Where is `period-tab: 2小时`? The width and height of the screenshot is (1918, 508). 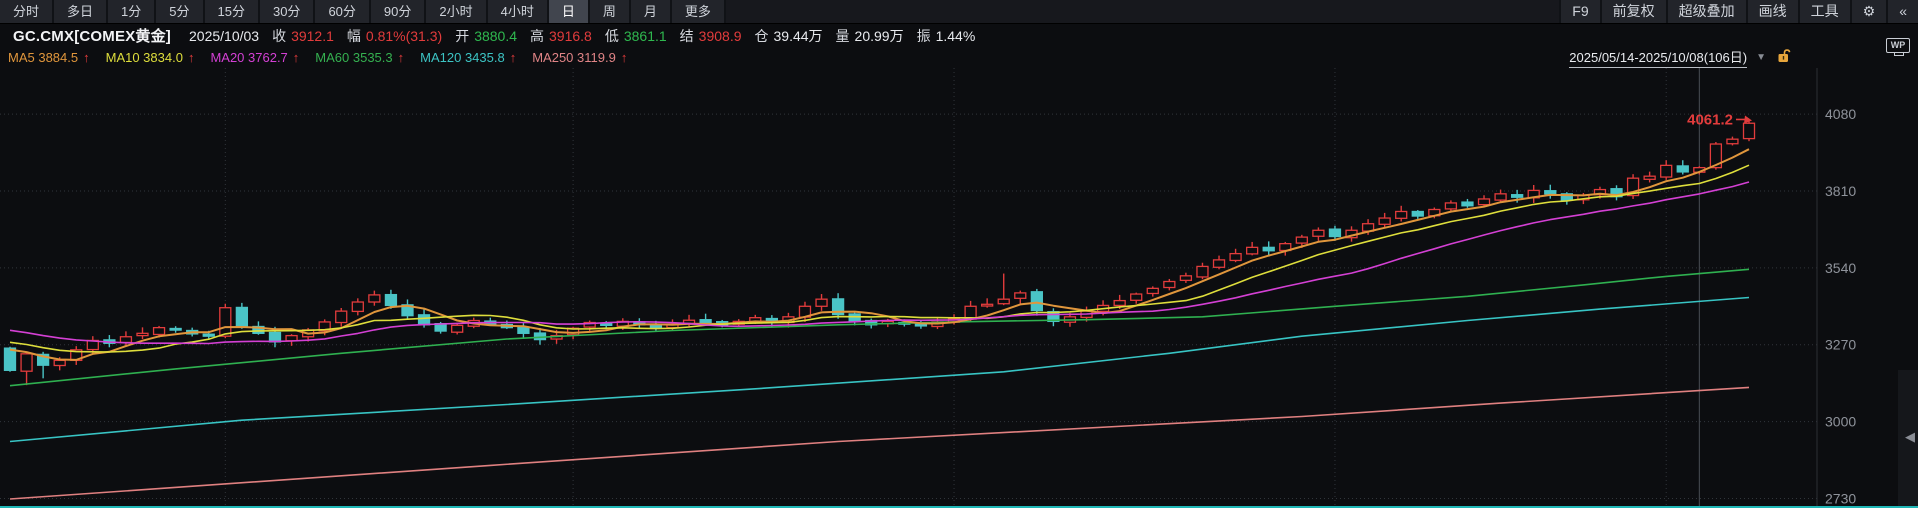 period-tab: 2小时 is located at coordinates (457, 11).